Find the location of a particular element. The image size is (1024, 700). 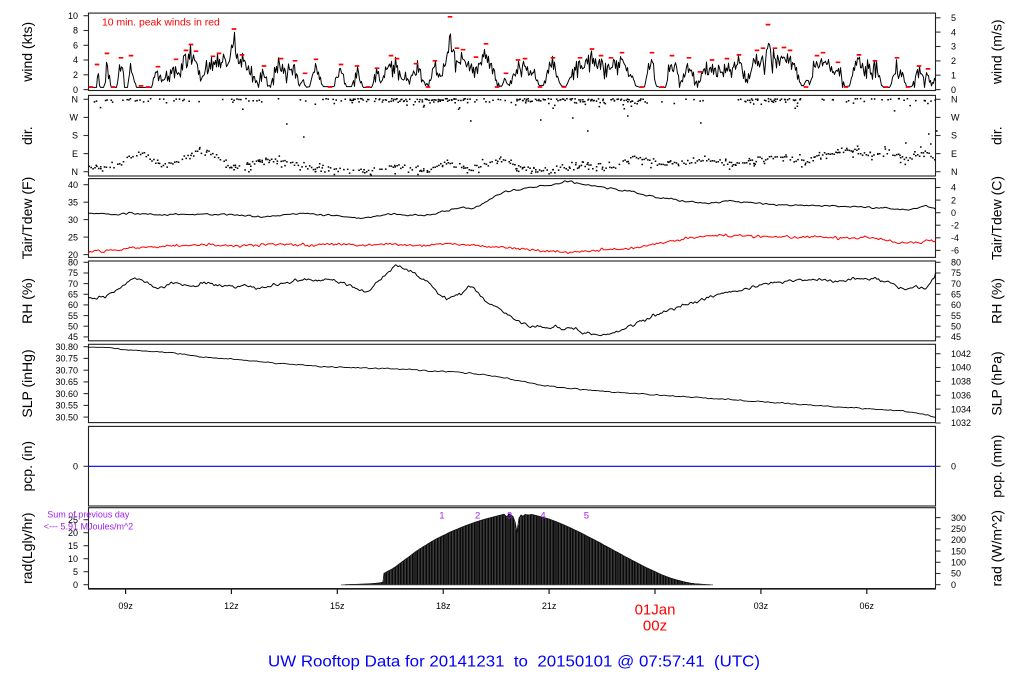

svg-text: 21z is located at coordinates (549, 606).